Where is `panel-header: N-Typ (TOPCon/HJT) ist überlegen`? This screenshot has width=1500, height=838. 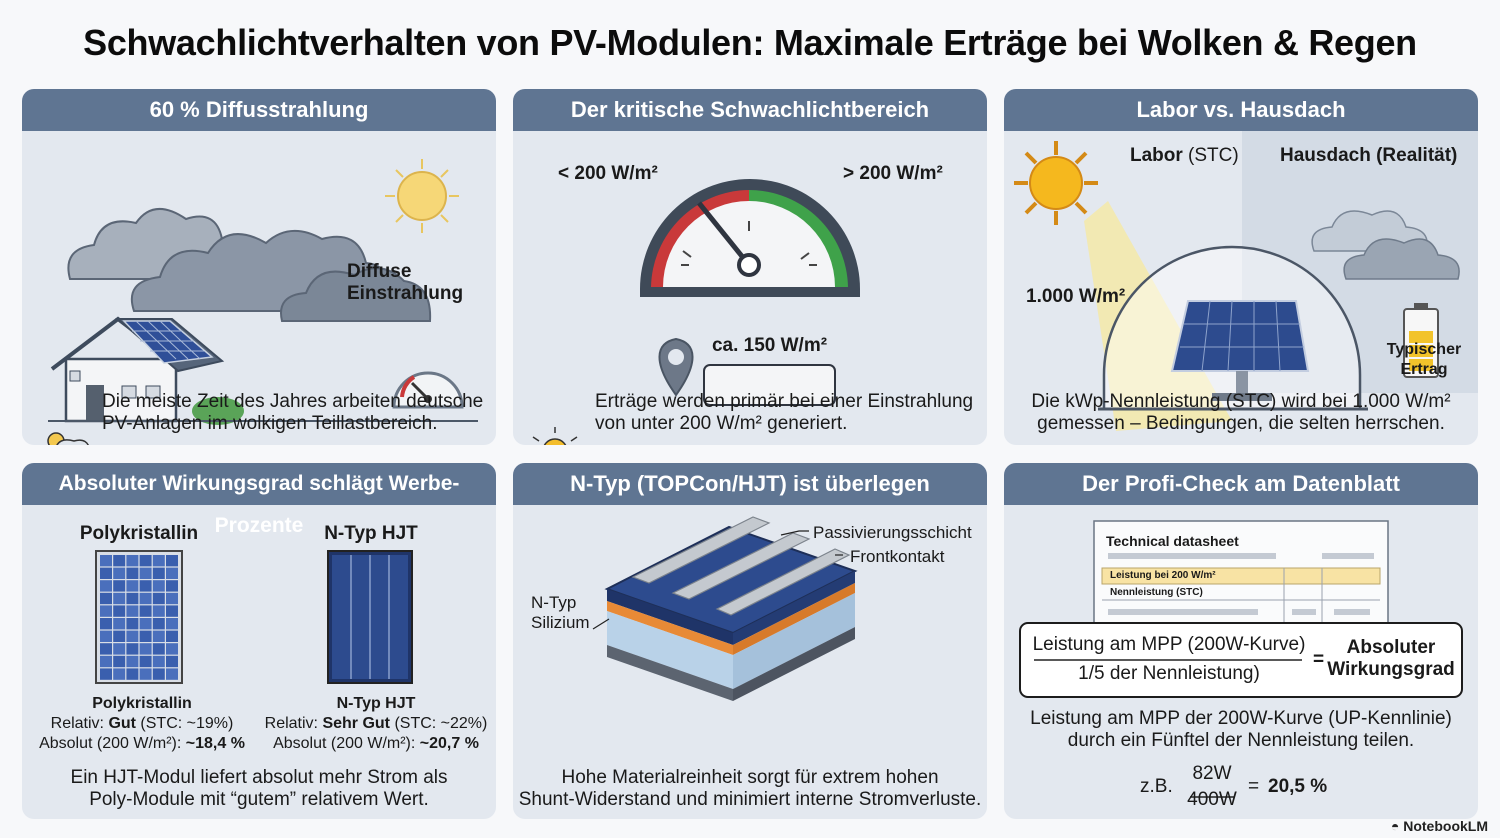 panel-header: N-Typ (TOPCon/HJT) ist überlegen is located at coordinates (750, 484).